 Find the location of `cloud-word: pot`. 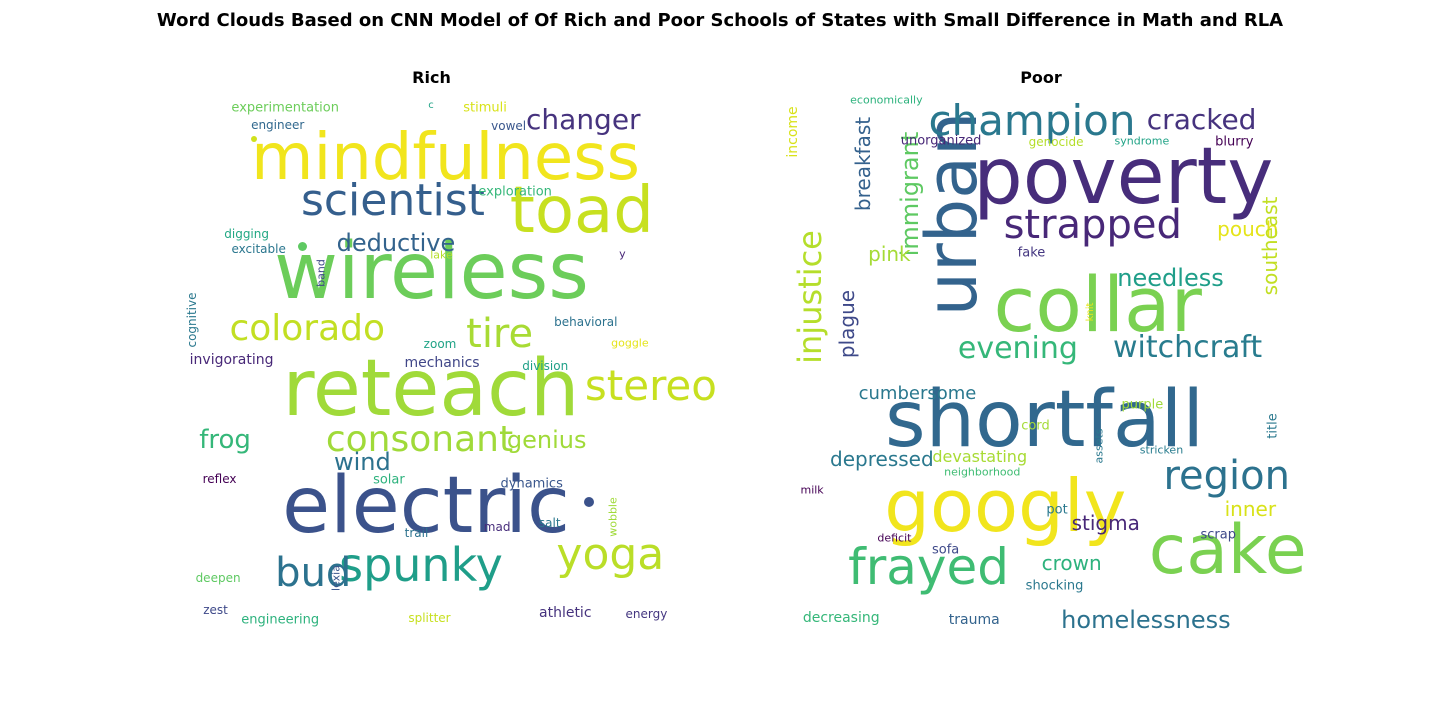

cloud-word: pot is located at coordinates (1057, 510).